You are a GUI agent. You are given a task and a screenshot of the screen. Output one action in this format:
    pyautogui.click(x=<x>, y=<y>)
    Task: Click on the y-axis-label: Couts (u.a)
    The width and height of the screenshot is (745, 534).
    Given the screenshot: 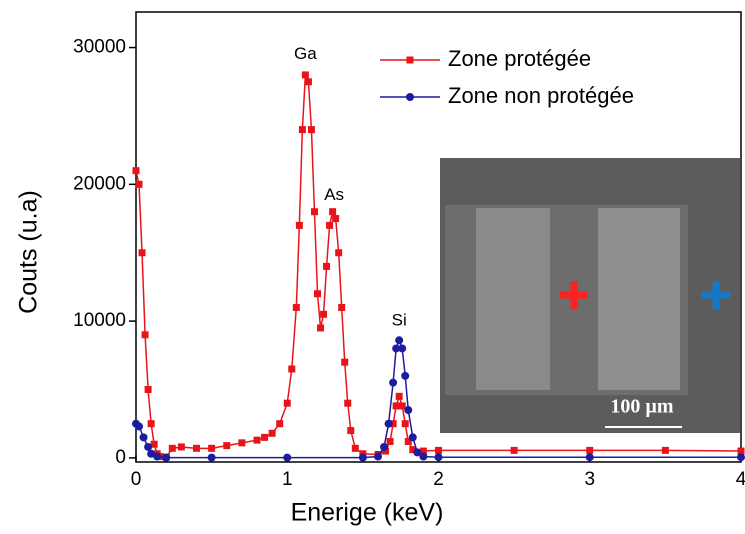 What is the action you would take?
    pyautogui.click(x=29, y=252)
    